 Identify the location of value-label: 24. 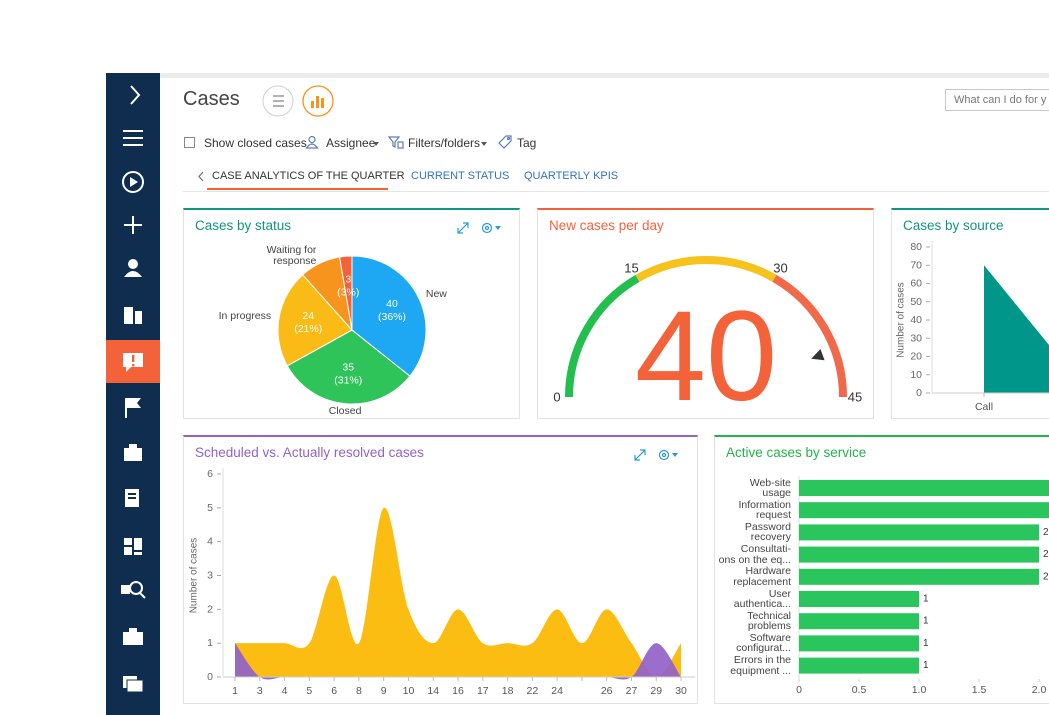
(308, 316).